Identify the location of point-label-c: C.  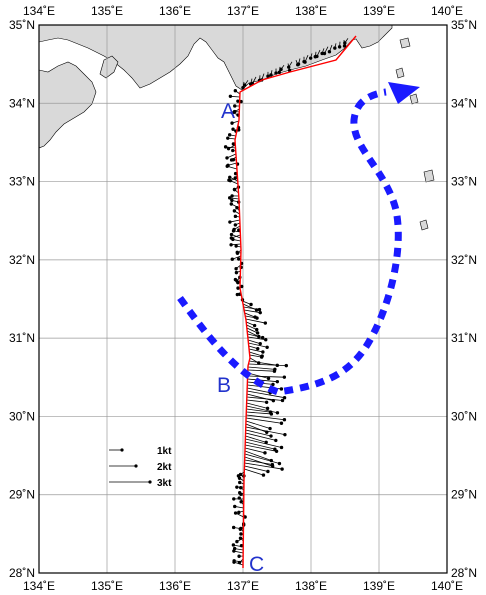
(256, 564).